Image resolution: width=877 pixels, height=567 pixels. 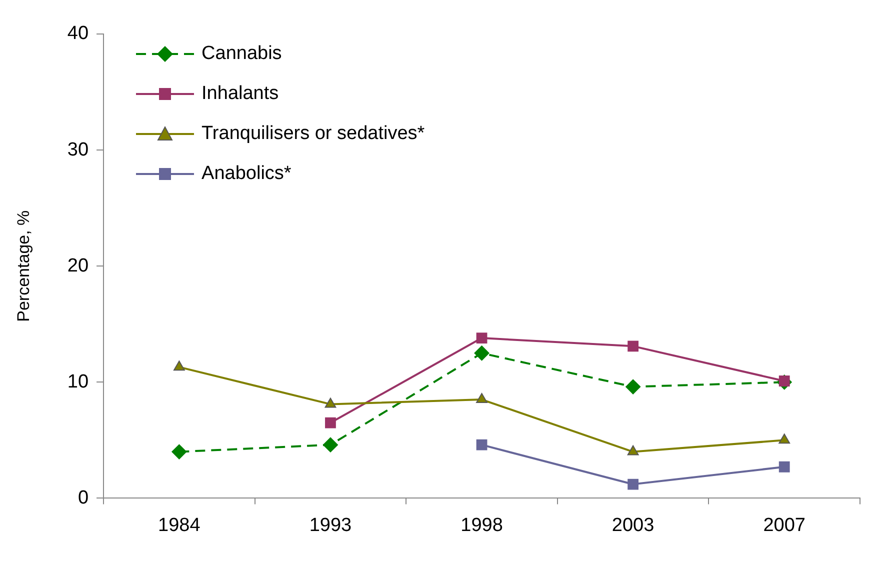 What do you see at coordinates (330, 525) in the screenshot?
I see `x-tick-label: 1993` at bounding box center [330, 525].